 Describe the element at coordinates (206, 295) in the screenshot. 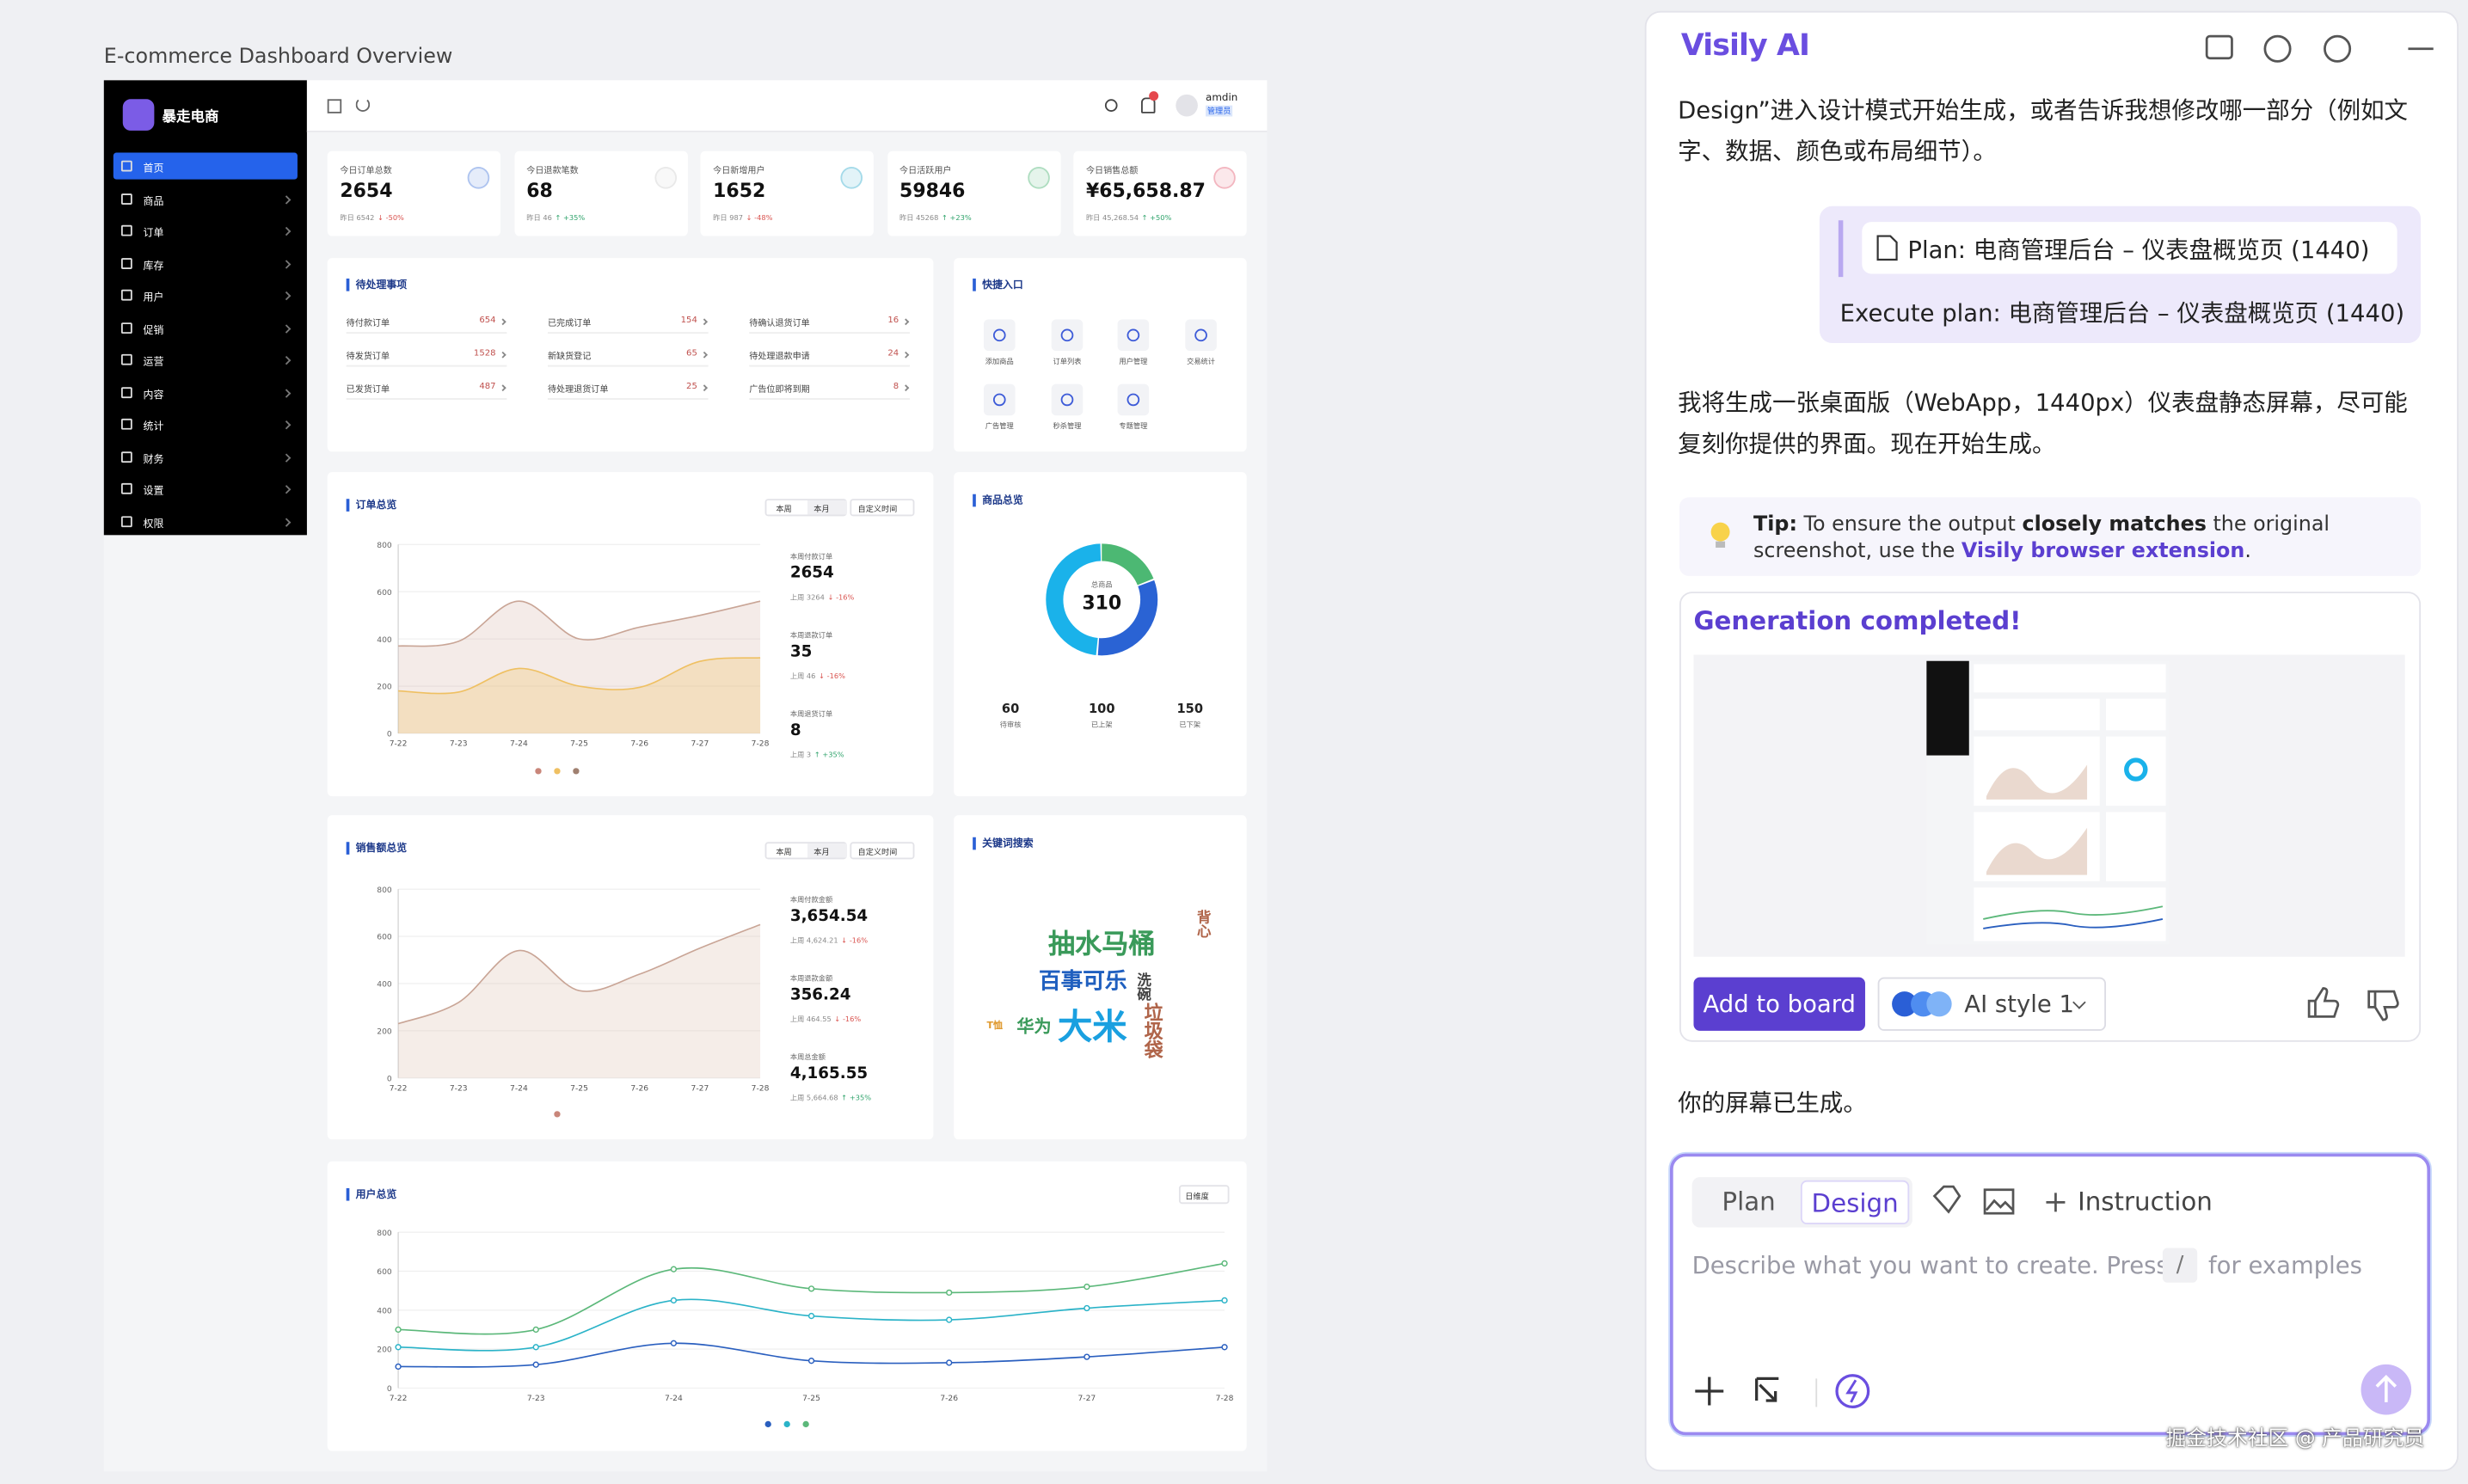

I see `menu-item: 用户` at that location.